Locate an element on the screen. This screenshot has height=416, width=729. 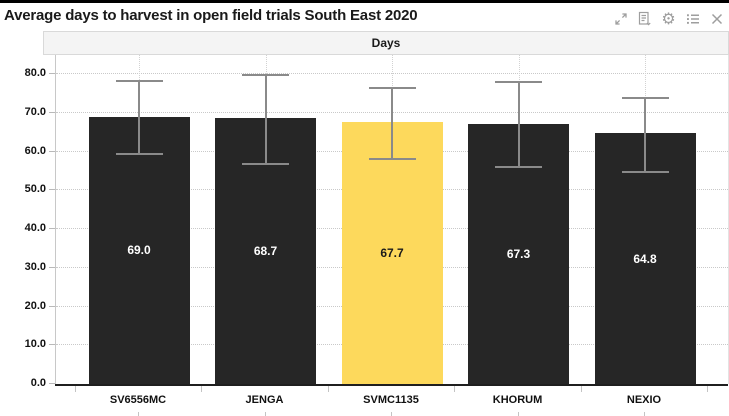
y-axis-label: 0.0 is located at coordinates (38, 383).